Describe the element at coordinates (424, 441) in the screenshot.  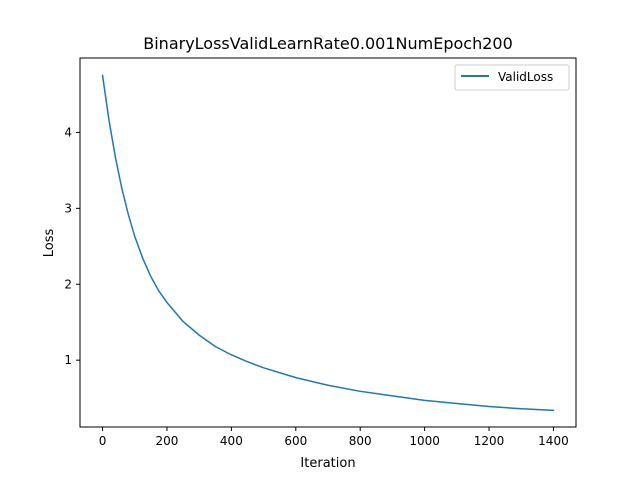
I see `x-tick-label: 1000` at that location.